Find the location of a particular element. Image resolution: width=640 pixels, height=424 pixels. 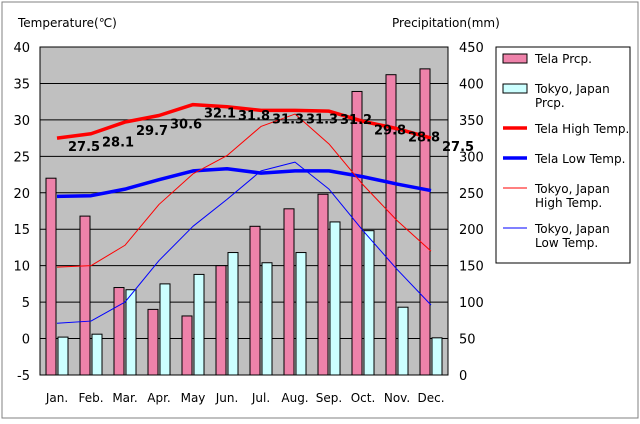

legend-label: Low Temp. is located at coordinates (566, 243).